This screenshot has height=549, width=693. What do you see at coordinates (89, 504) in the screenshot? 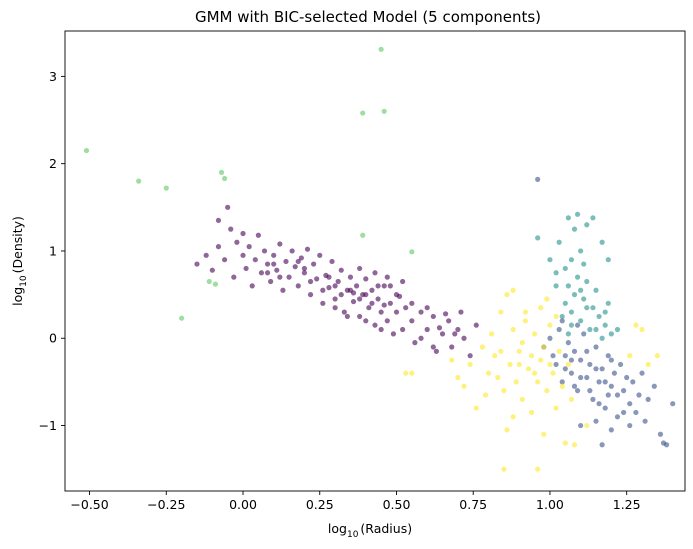
I see `x-tick-label: −0.50` at bounding box center [89, 504].